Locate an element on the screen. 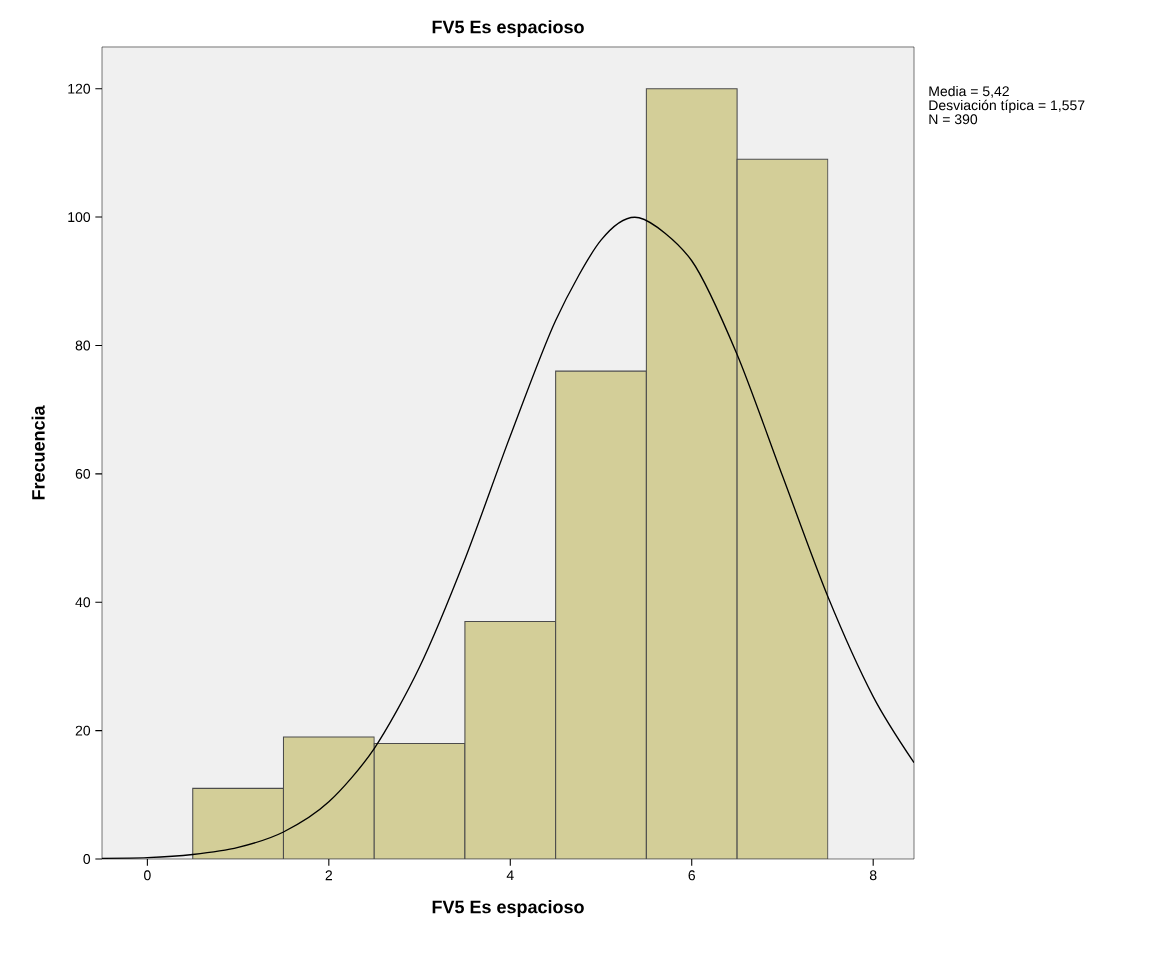 This screenshot has height=955, width=1176. x-tick-label: 0 is located at coordinates (147, 875).